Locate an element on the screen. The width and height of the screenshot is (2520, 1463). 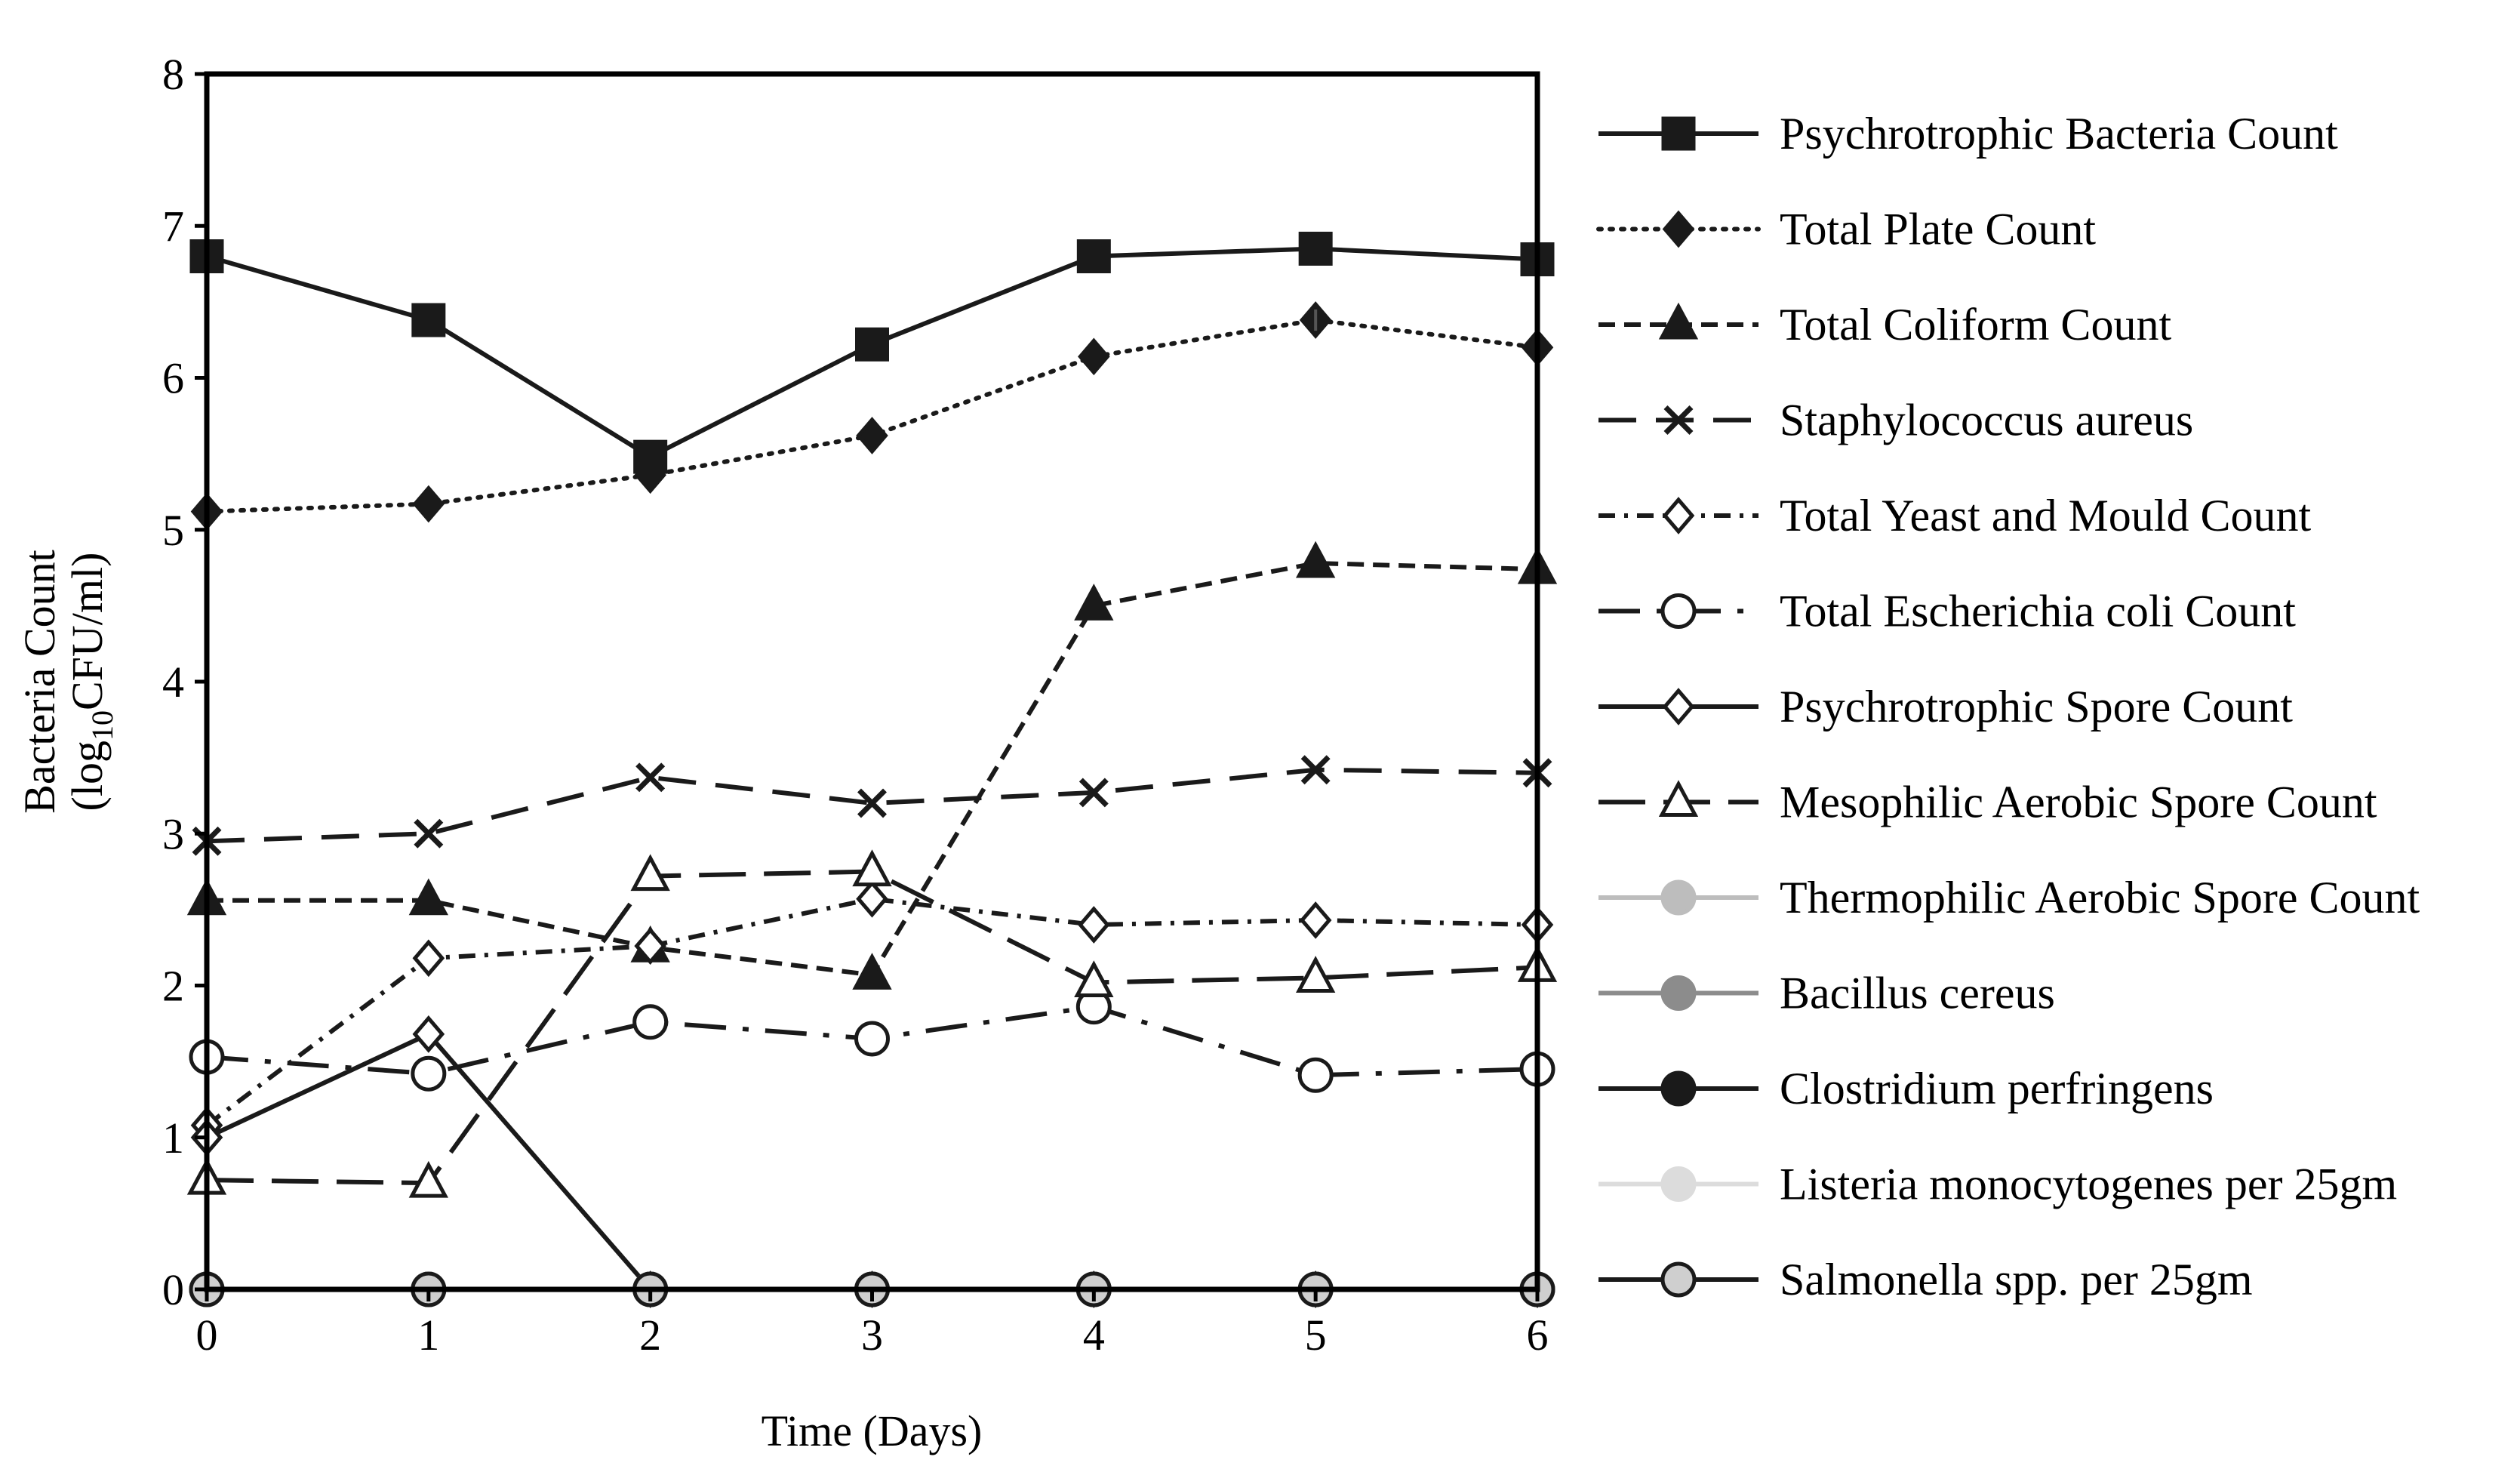
y-units-subscript: 10 is located at coordinates (102, 725).